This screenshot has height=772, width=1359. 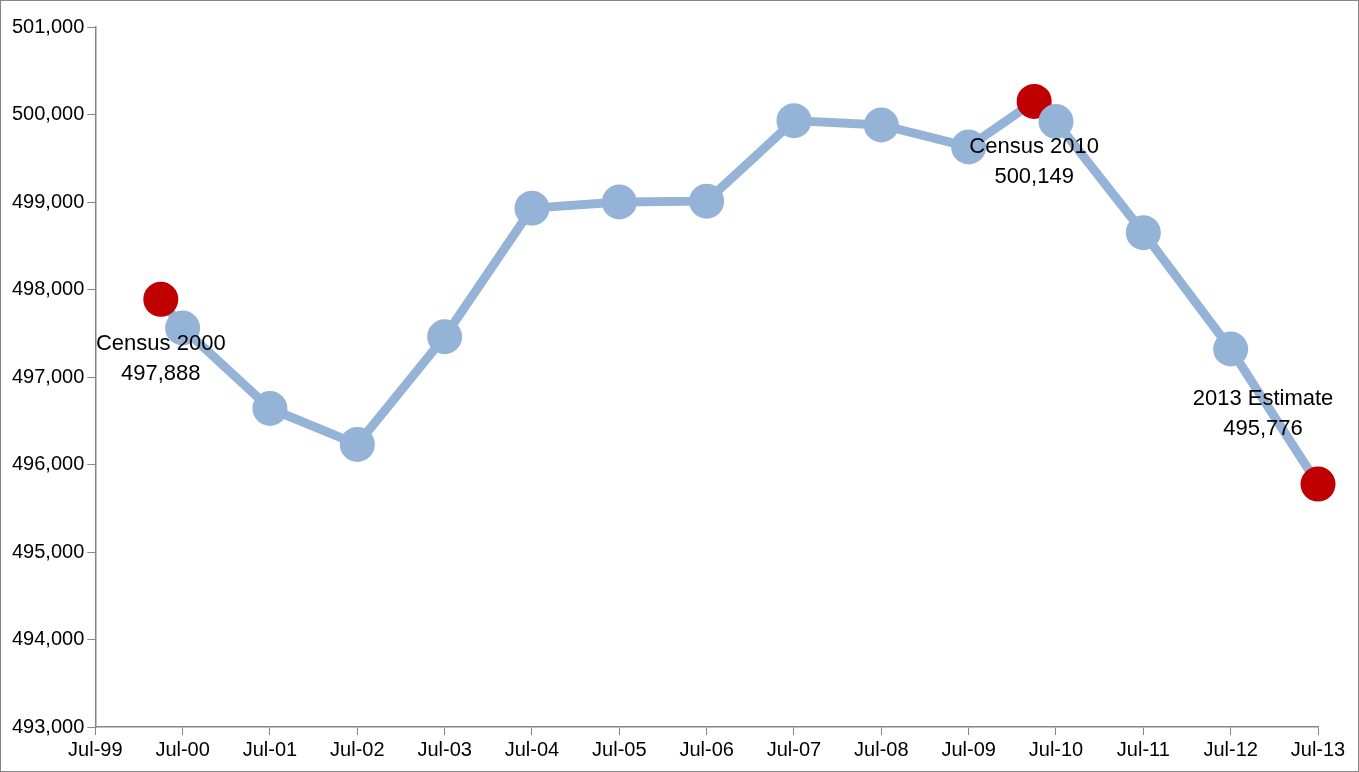 I want to click on x-tick-label: Jul-07, so click(x=794, y=748).